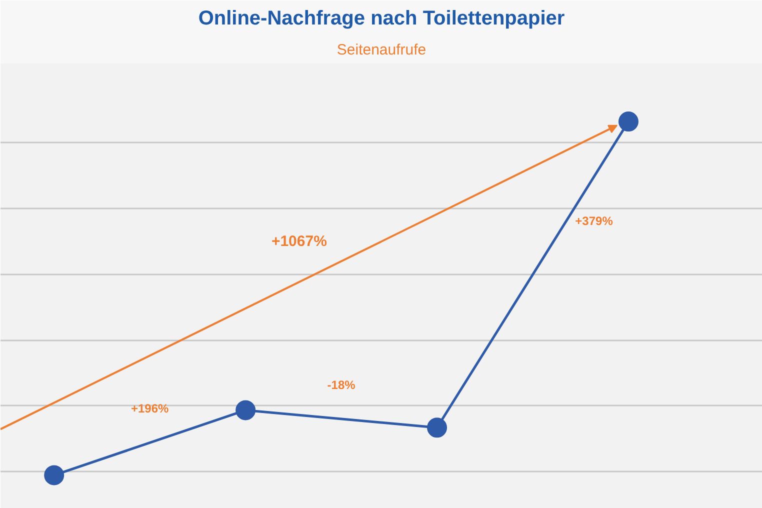  I want to click on annotation: +1067%, so click(299, 241).